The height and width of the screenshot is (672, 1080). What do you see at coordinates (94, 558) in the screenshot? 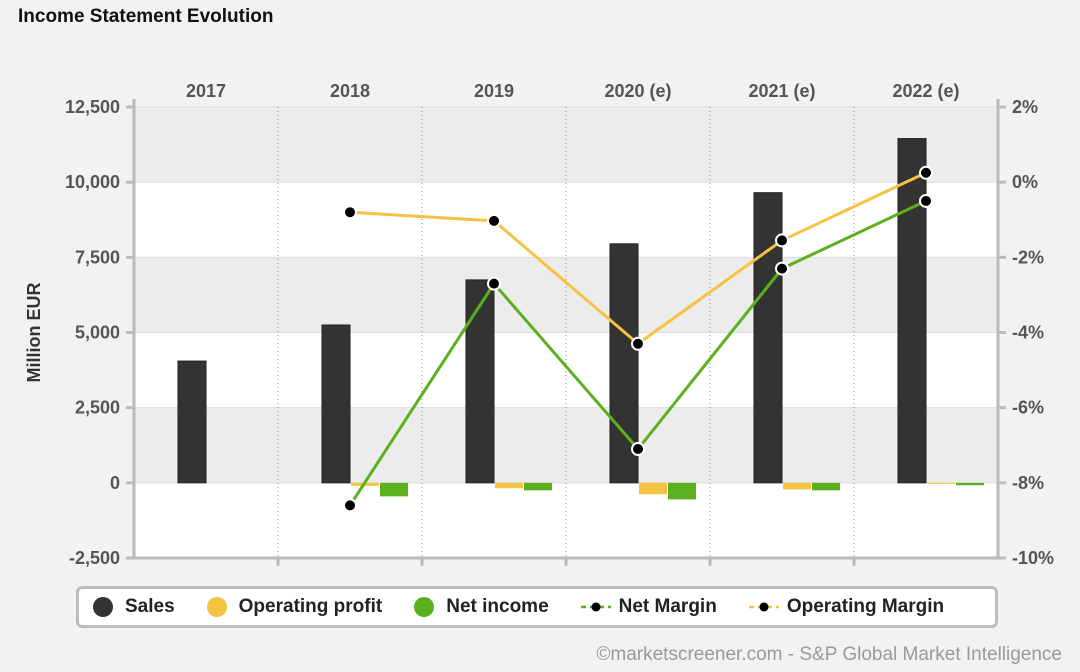
I see `y-tick-label: -2,500` at bounding box center [94, 558].